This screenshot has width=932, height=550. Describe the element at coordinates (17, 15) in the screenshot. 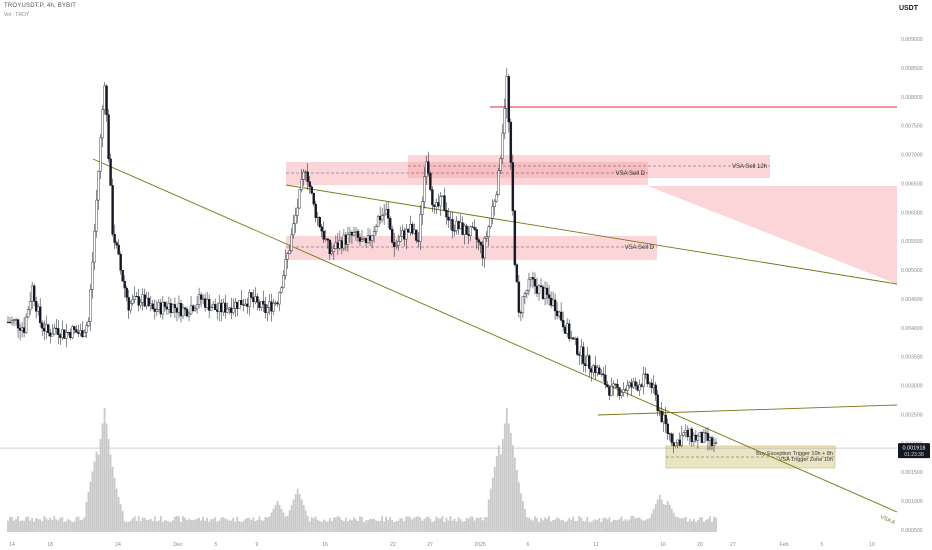

I see `volume-legend: Vol · TROY` at that location.